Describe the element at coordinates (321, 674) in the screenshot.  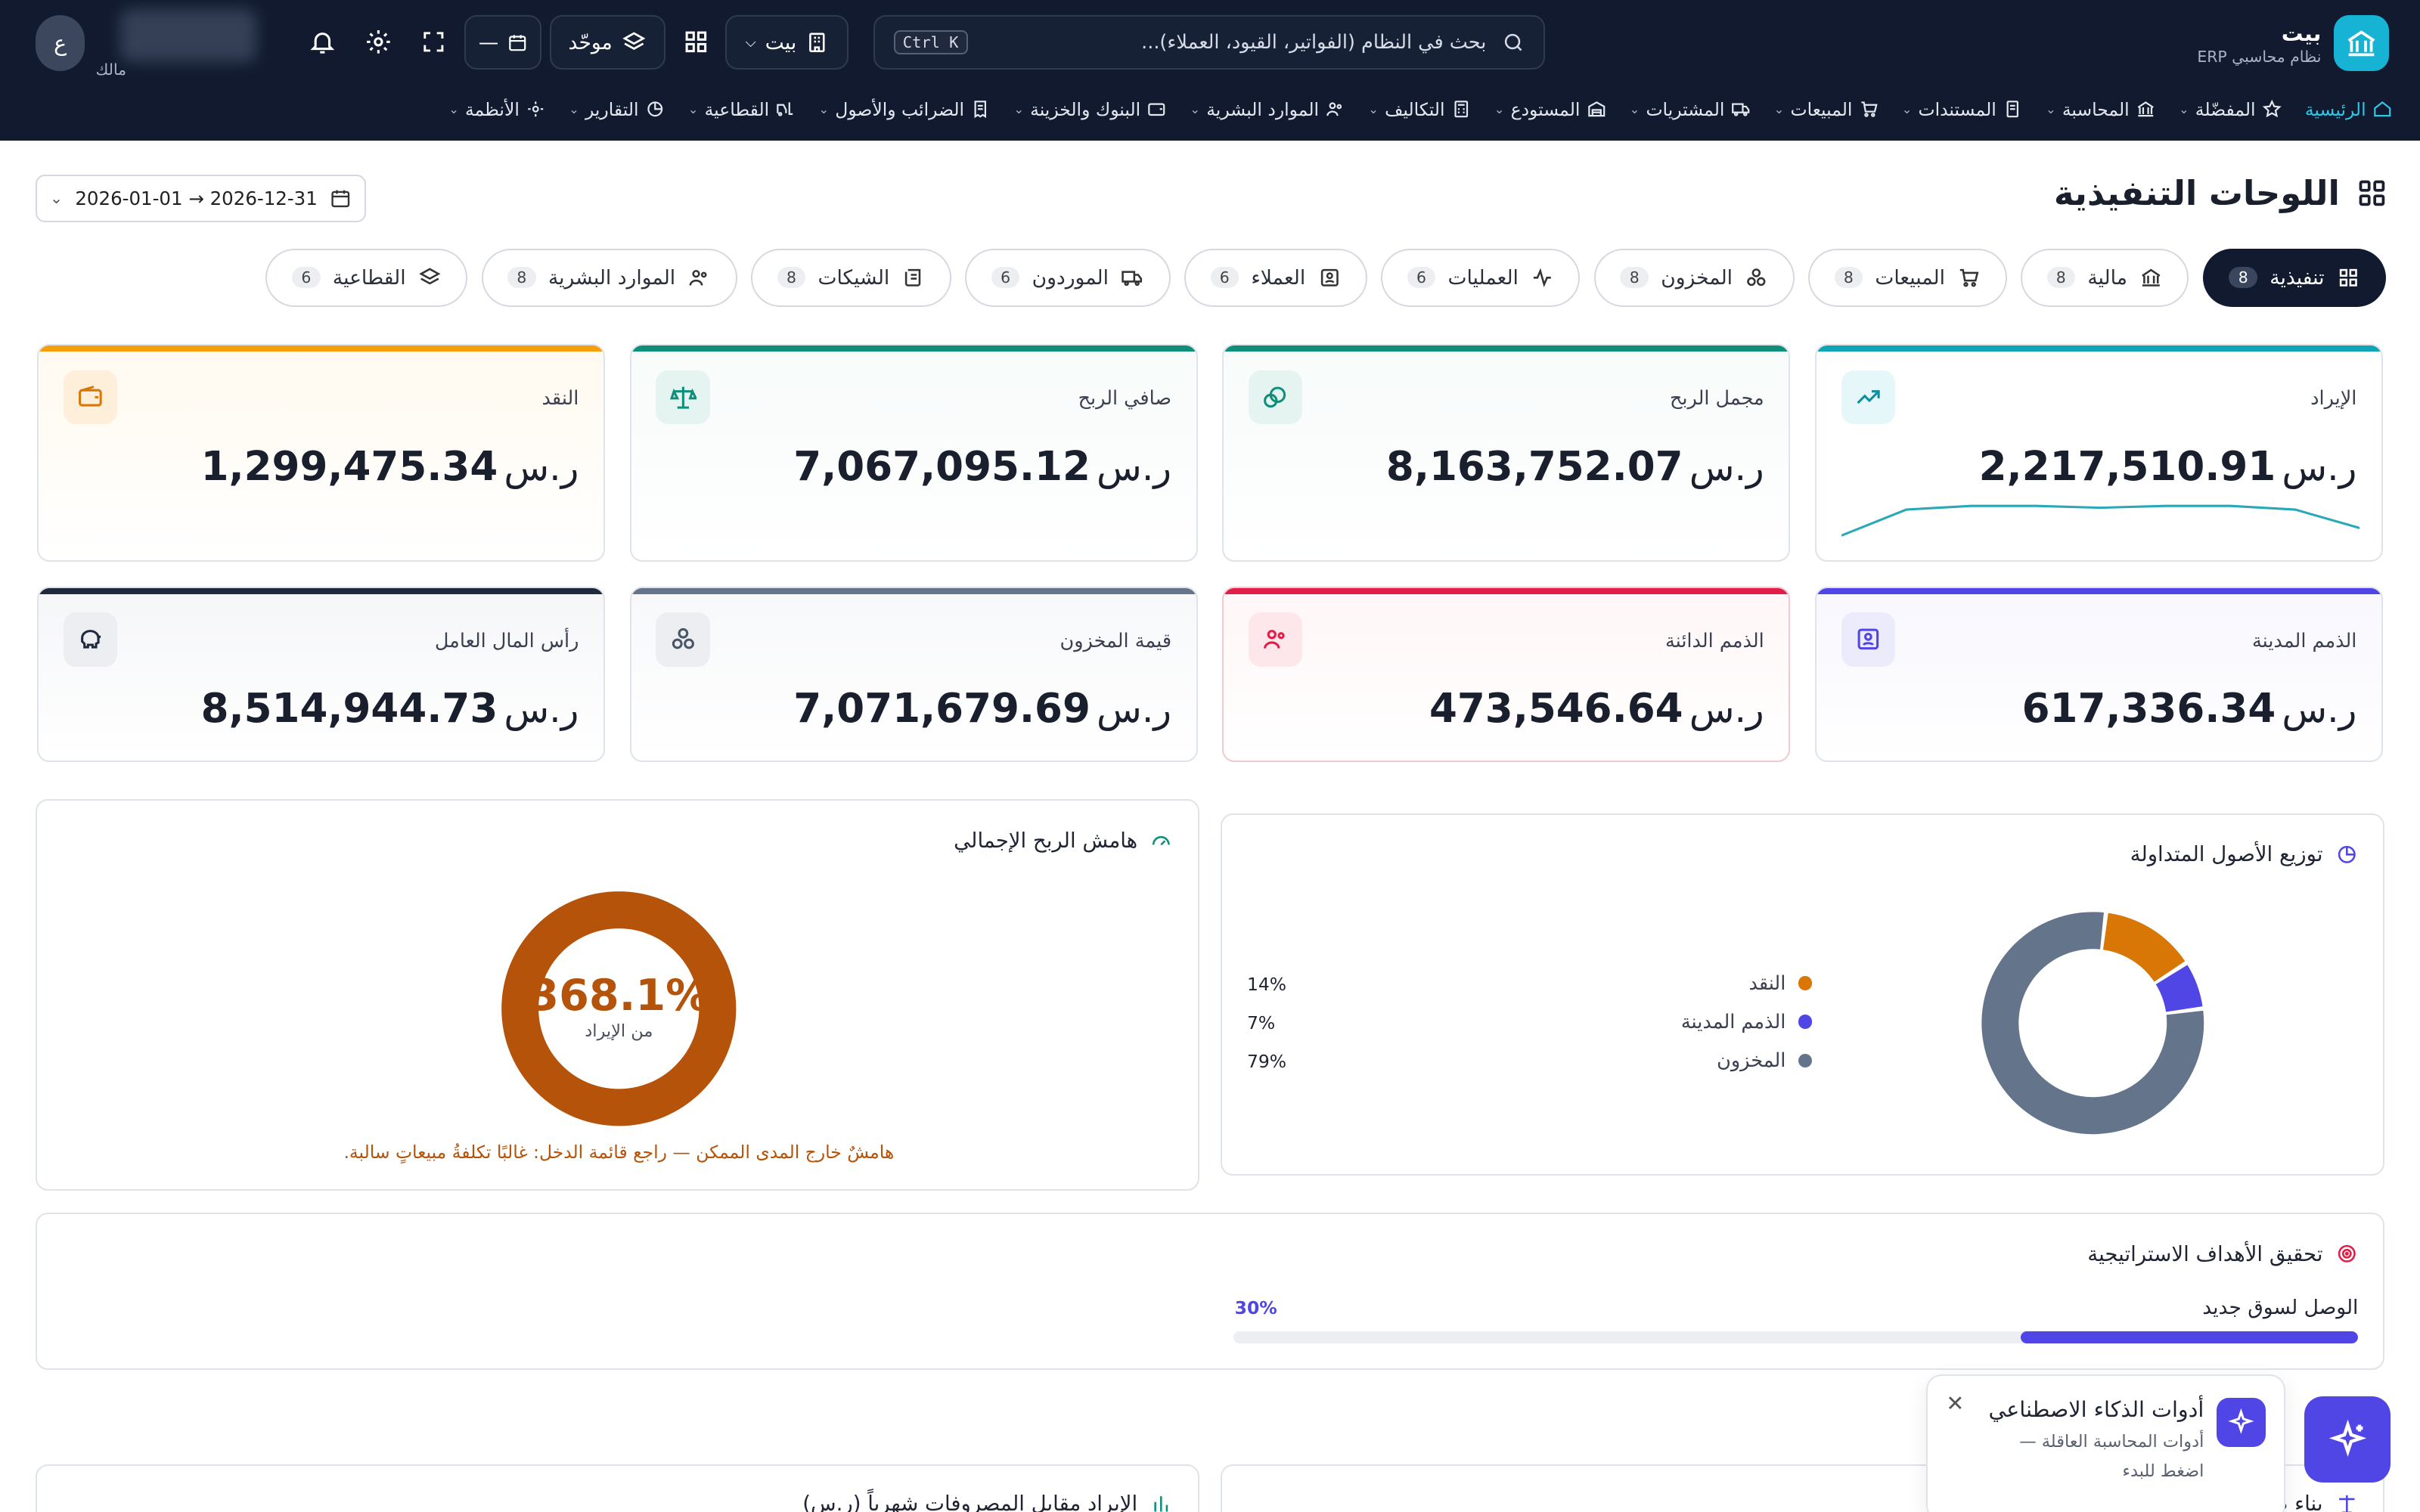
I see `kpi-card-working-capital: رأس المال العامل ر.س8,514,944.73` at that location.